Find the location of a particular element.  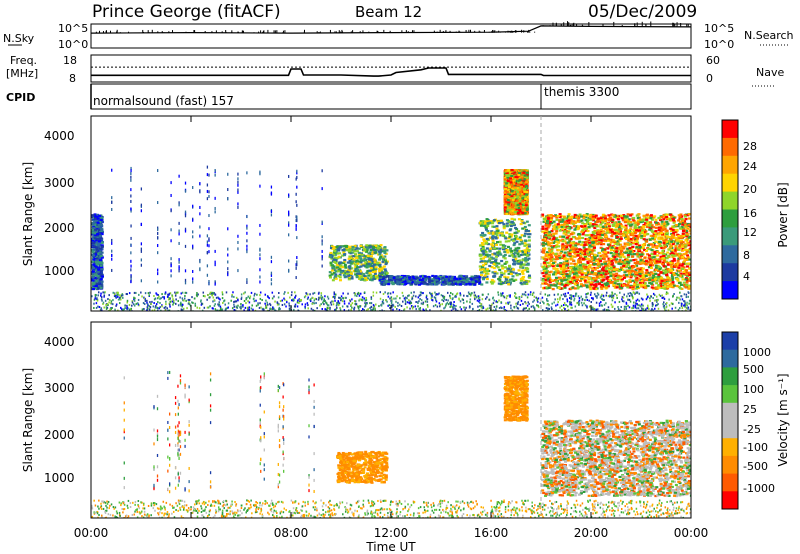

nsearch-tick-bottom: 10^0 is located at coordinates (719, 44).